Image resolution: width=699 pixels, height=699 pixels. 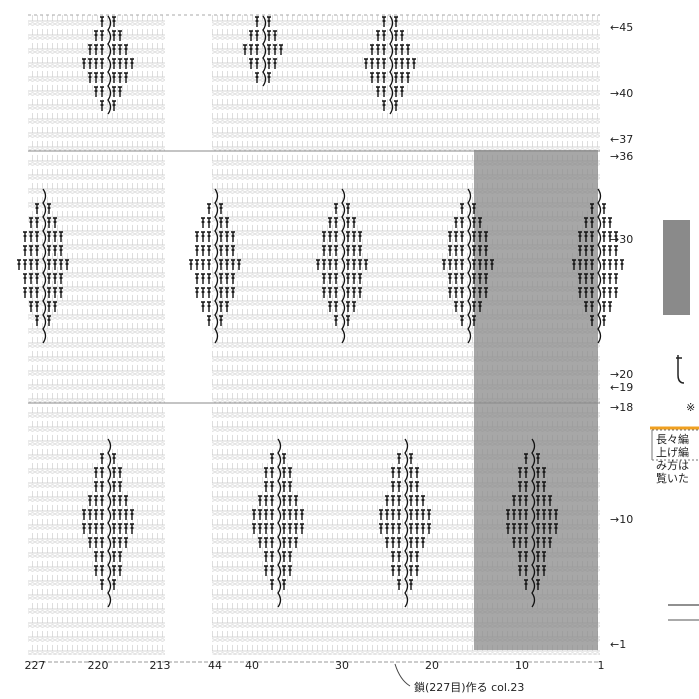 What do you see at coordinates (469, 687) in the screenshot?
I see `caption: 鎖(227目)作る col.23` at bounding box center [469, 687].